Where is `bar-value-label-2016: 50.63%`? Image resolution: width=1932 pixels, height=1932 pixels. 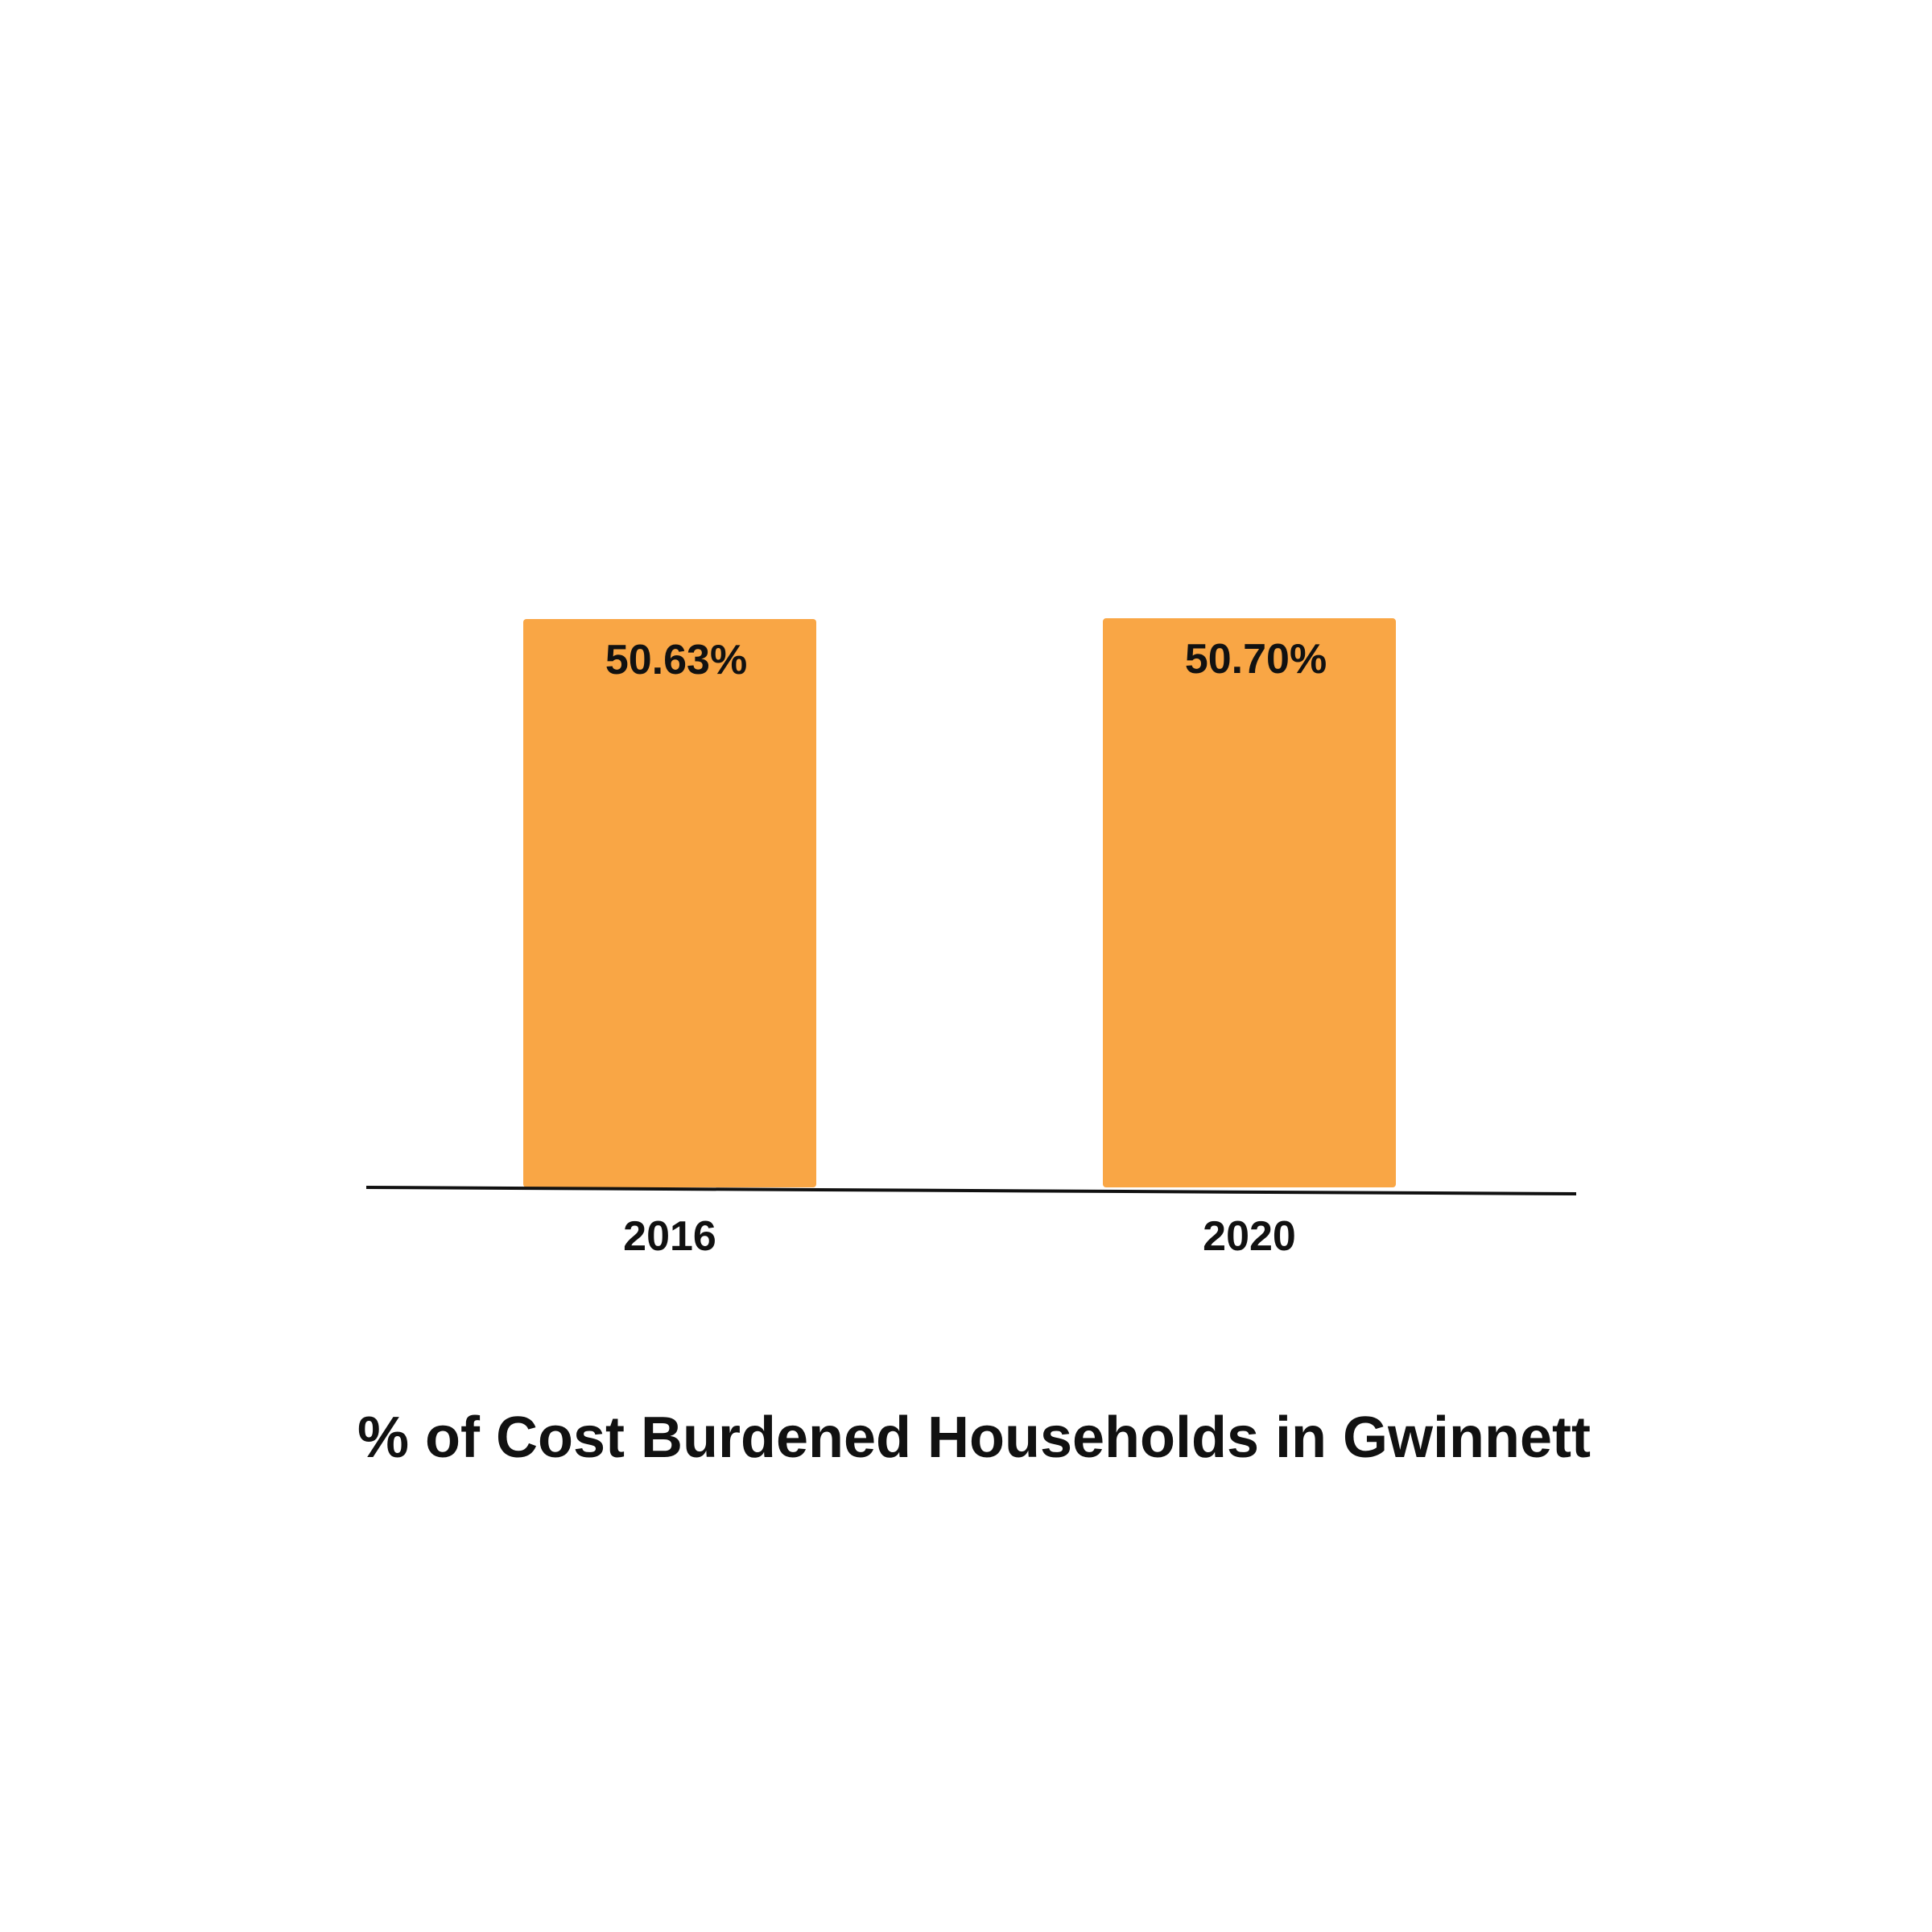 bar-value-label-2016: 50.63% is located at coordinates (676, 660).